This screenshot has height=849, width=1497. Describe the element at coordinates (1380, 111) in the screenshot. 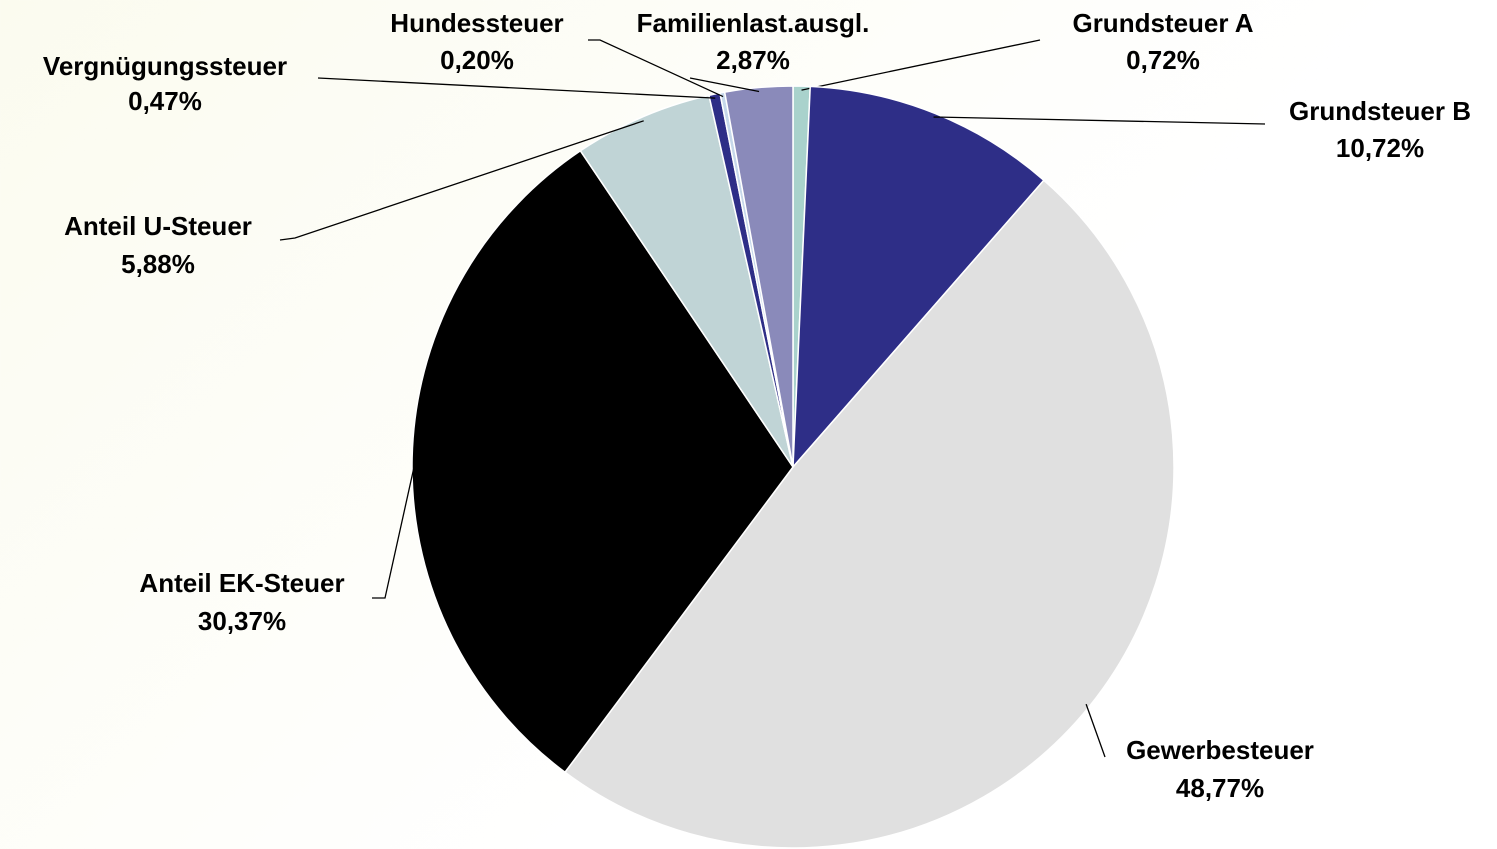

I see `slice-label: Grundsteuer B` at that location.